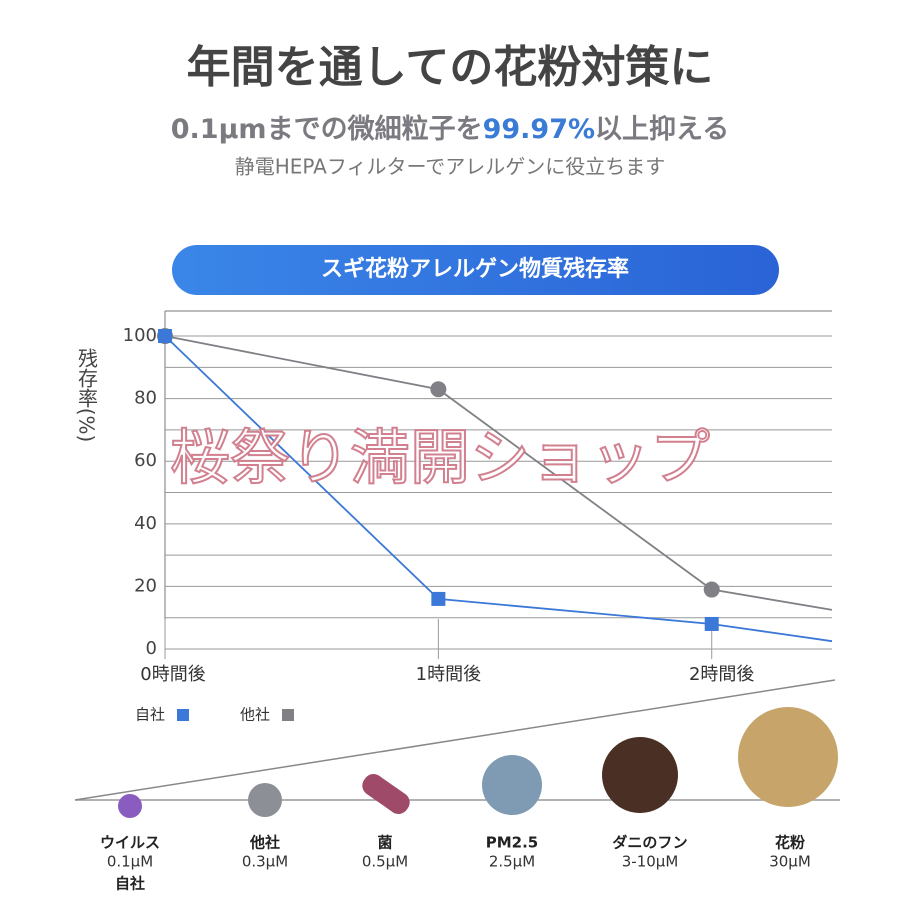 This screenshot has width=900, height=900. What do you see at coordinates (650, 862) in the screenshot?
I see `particle-size: 3-10μM` at bounding box center [650, 862].